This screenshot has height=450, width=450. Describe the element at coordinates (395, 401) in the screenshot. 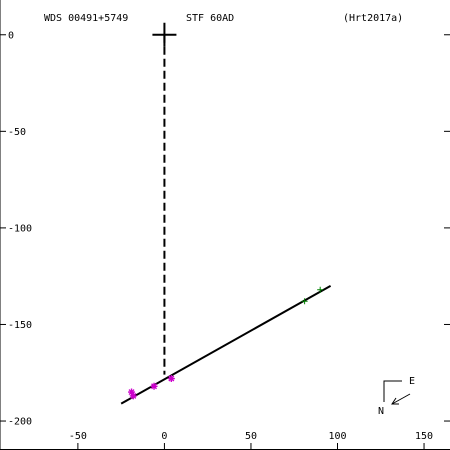

I see `motion-arrow-head` at that location.